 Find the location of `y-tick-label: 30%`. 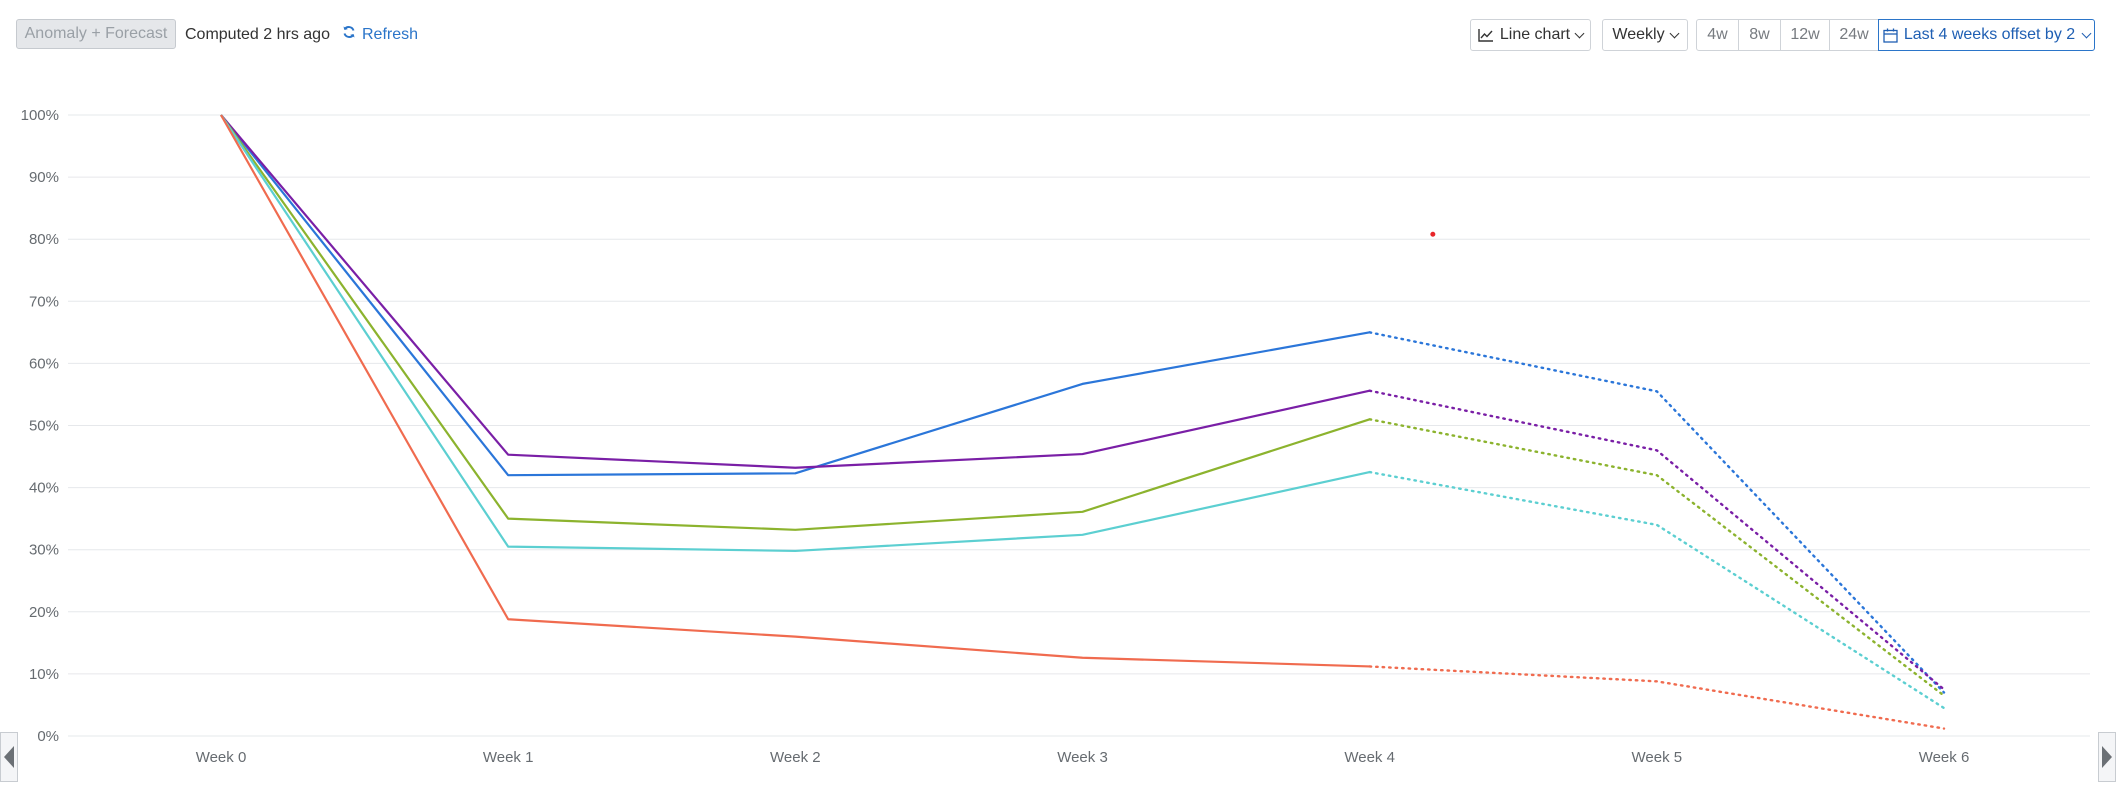

y-tick-label: 30% is located at coordinates (44, 550).